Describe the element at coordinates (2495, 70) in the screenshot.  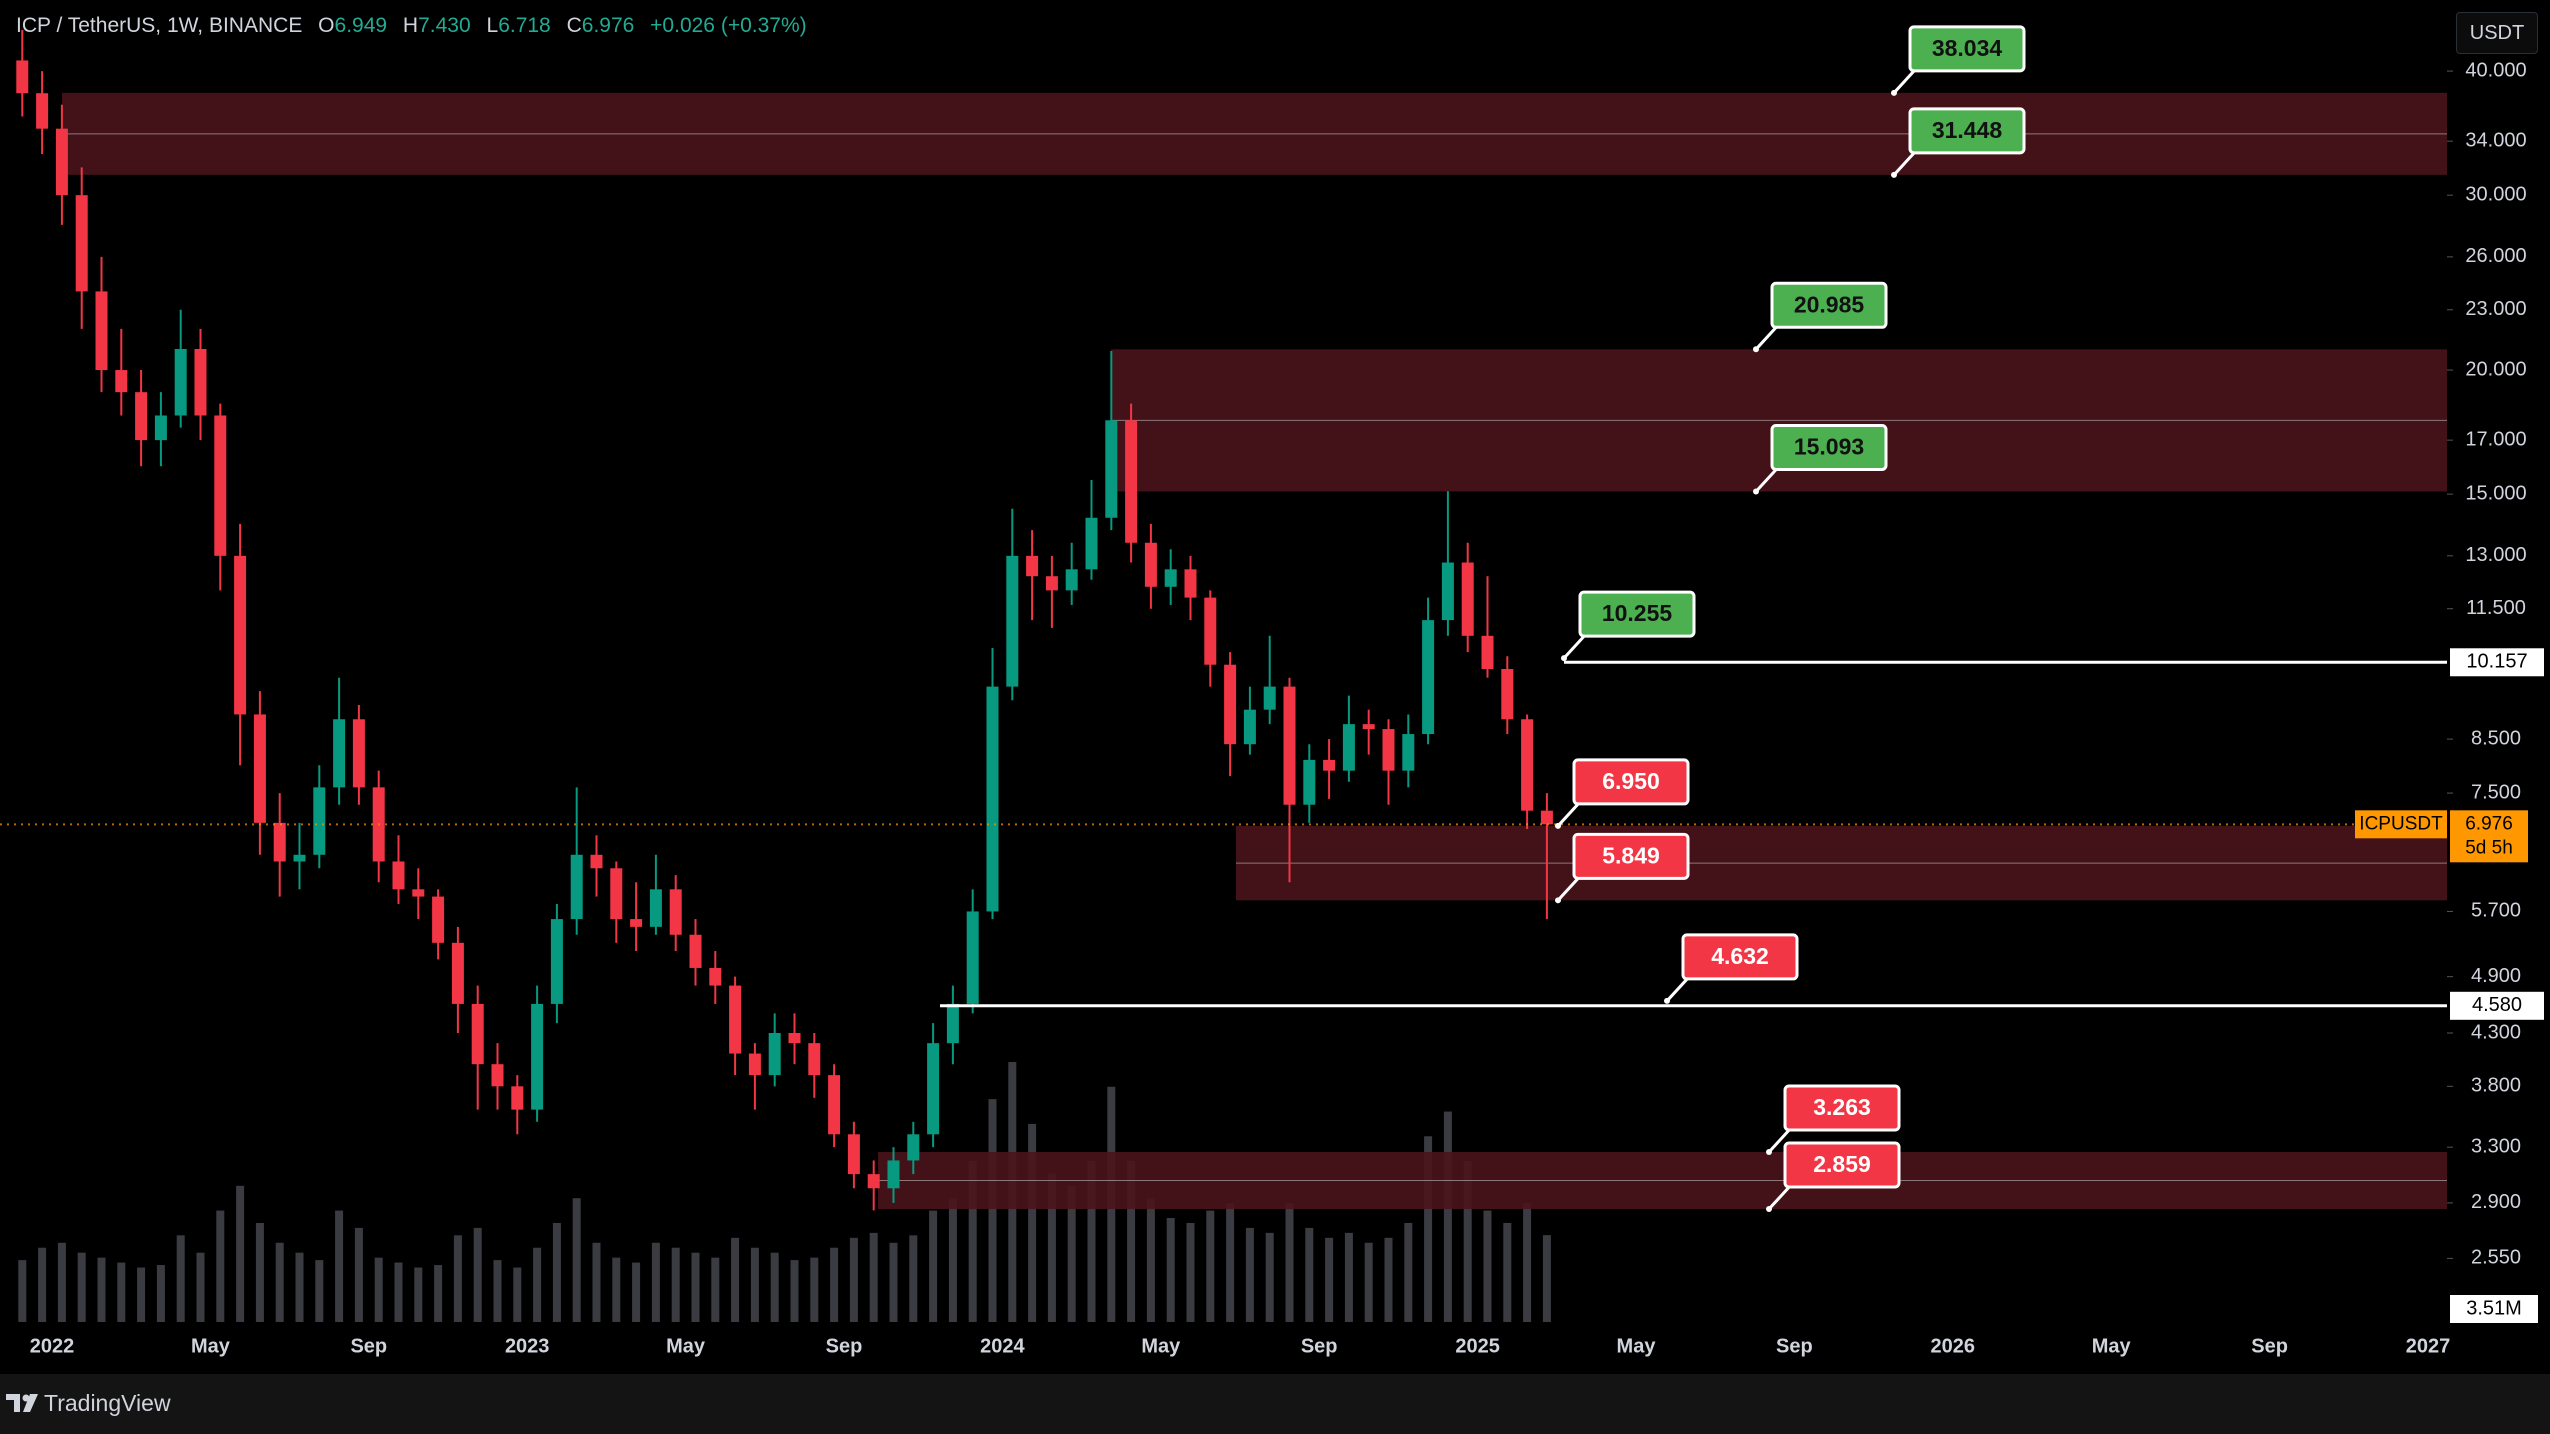
I see `y-tick-label: 40.000` at that location.